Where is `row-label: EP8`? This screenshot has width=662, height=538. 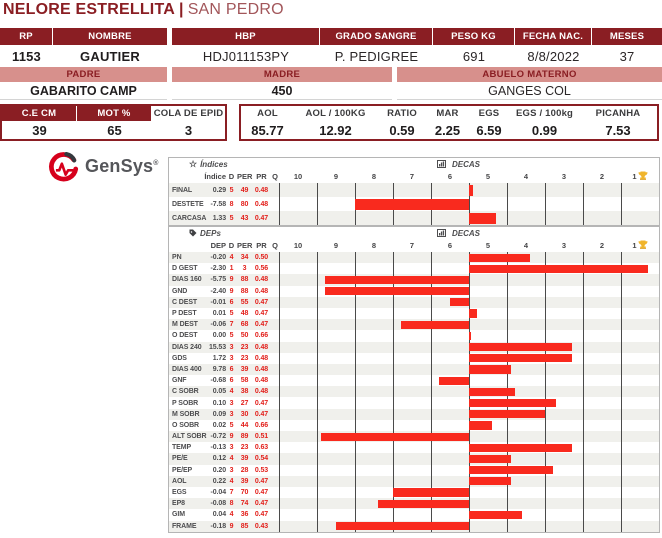
row-label: EP8 is located at coordinates (178, 504).